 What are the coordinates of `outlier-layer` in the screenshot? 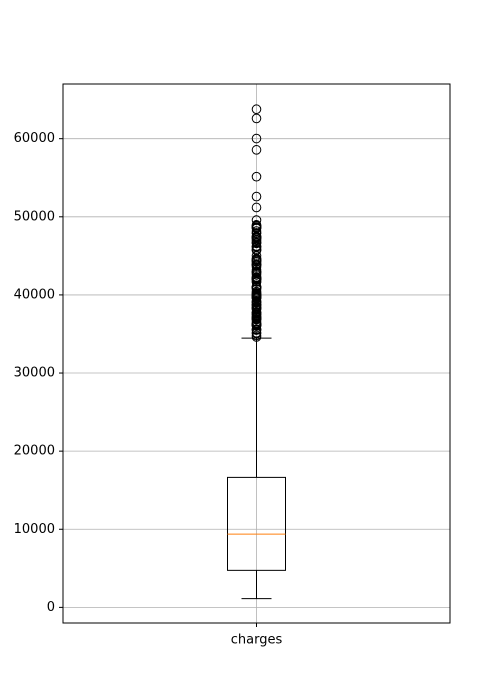 It's located at (256, 223).